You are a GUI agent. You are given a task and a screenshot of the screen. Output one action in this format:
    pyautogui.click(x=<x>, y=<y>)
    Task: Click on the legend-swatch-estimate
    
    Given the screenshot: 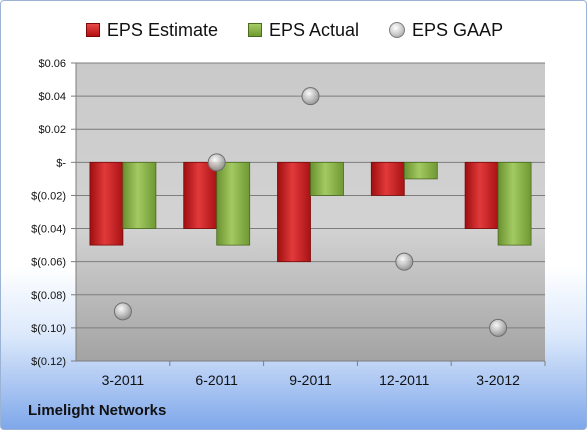 What is the action you would take?
    pyautogui.click(x=92, y=30)
    